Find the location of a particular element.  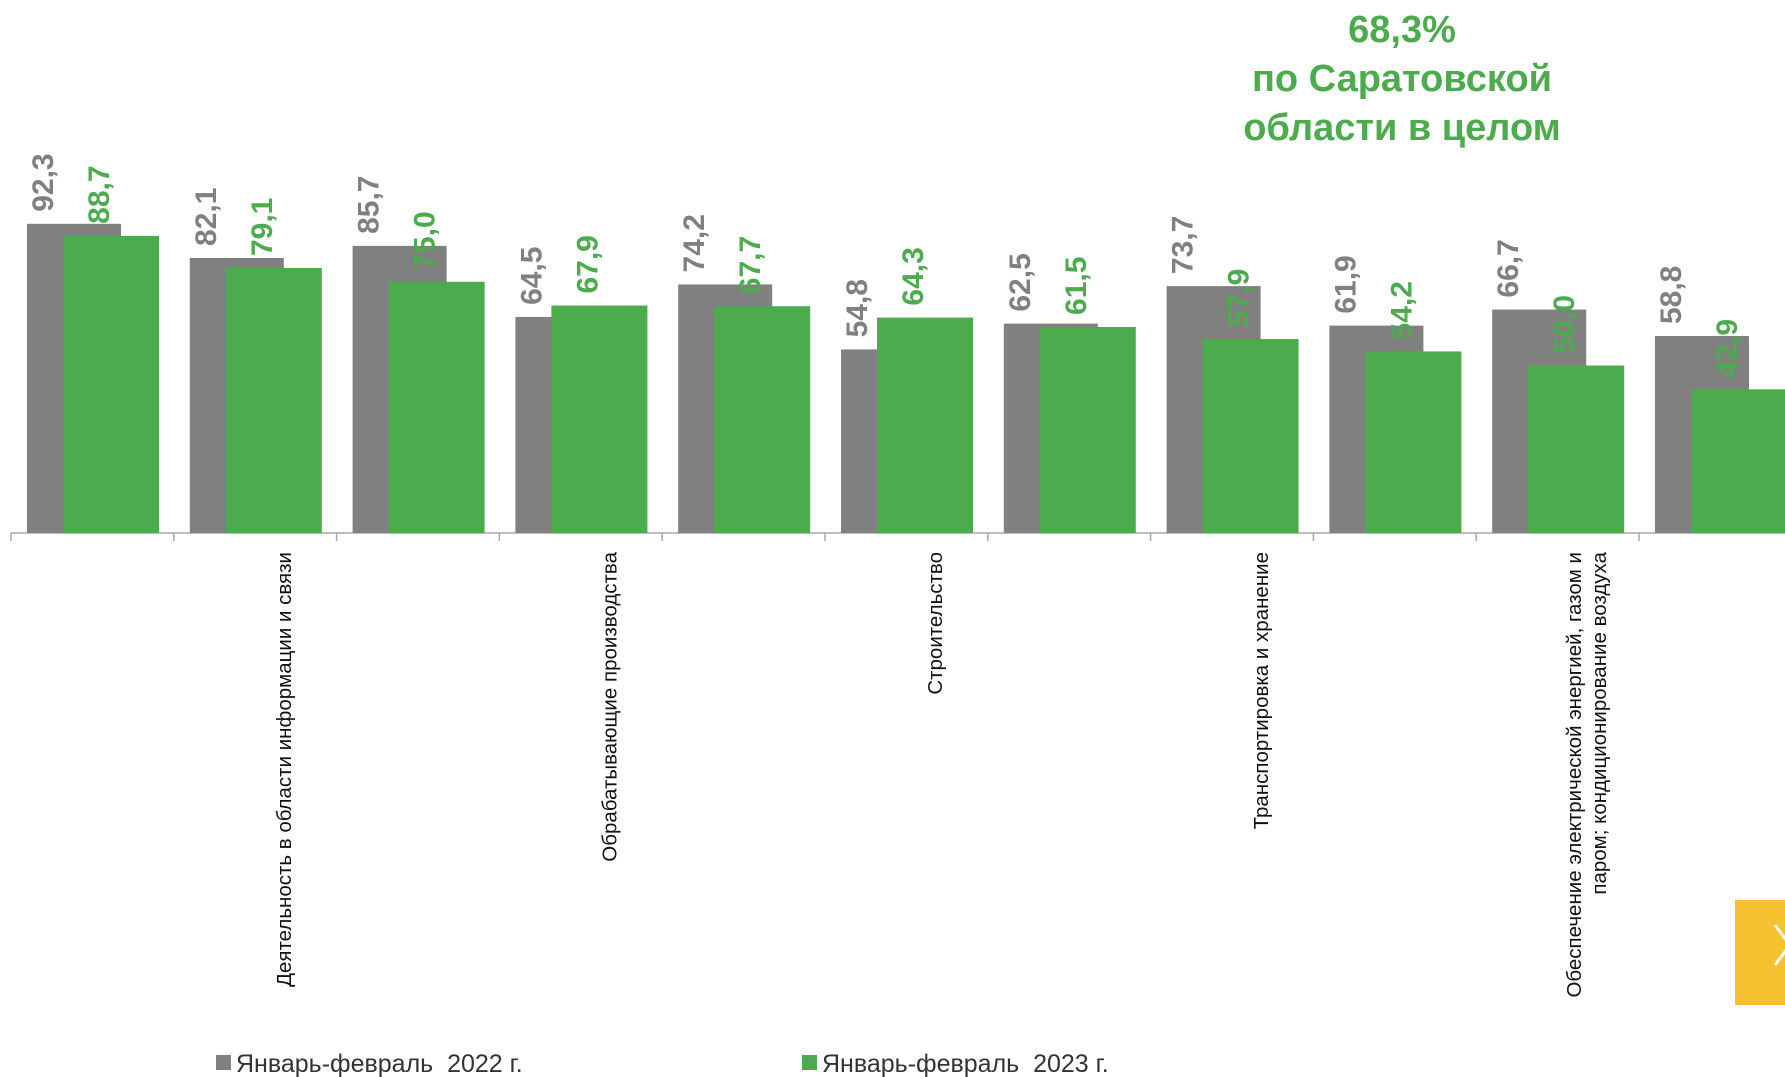

data-label: 88,7 is located at coordinates (99, 194).